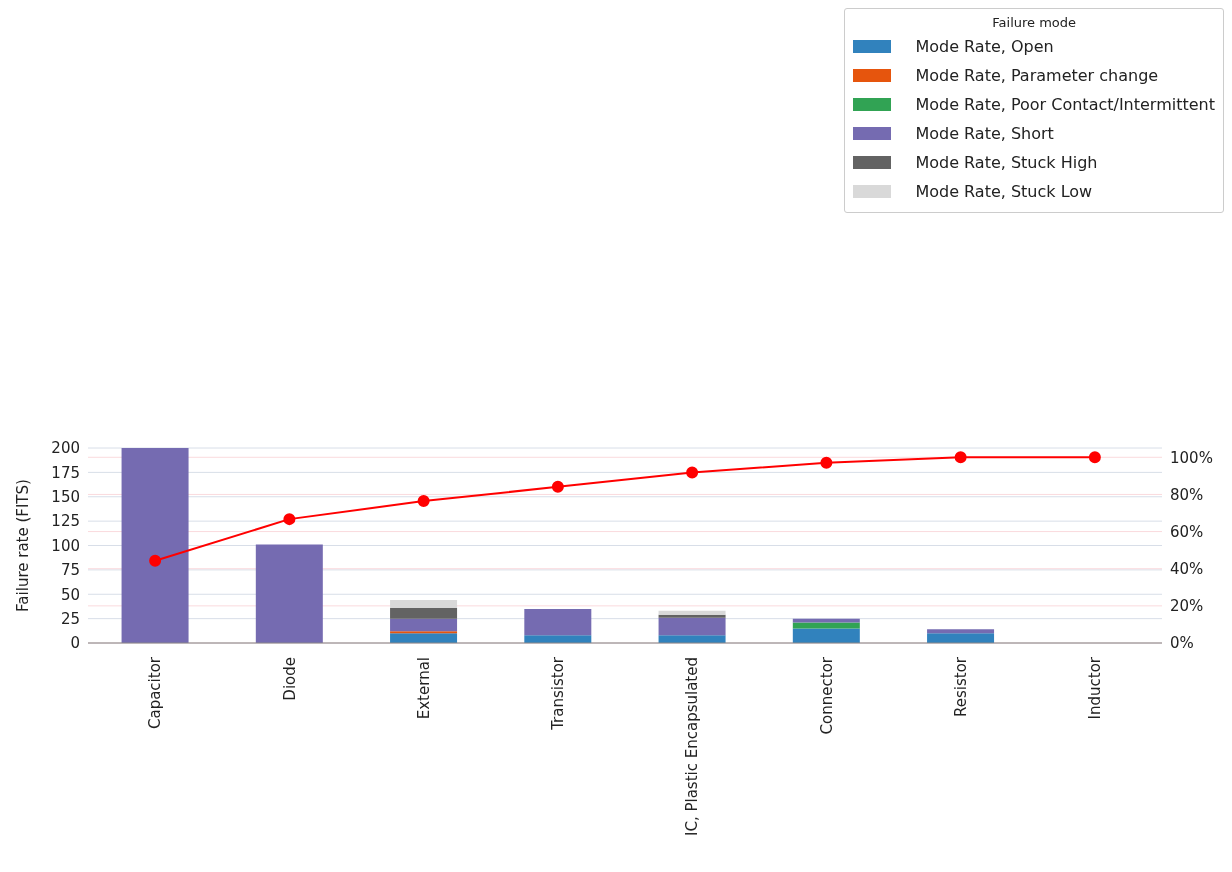 This screenshot has width=1232, height=872. Describe the element at coordinates (1187, 569) in the screenshot. I see `y2-tick-label: 40%` at that location.